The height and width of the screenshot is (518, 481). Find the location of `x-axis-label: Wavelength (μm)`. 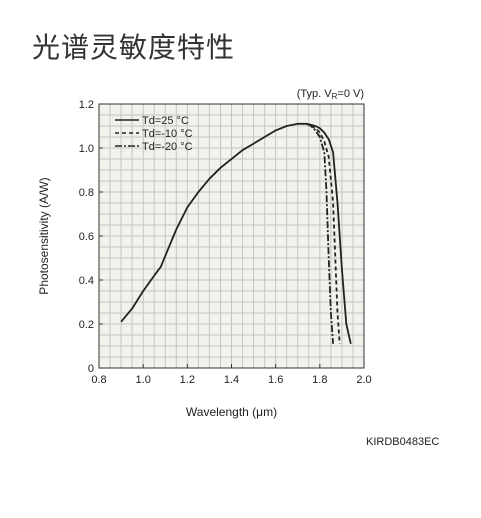

x-axis-label: Wavelength (μm) is located at coordinates (231, 412).